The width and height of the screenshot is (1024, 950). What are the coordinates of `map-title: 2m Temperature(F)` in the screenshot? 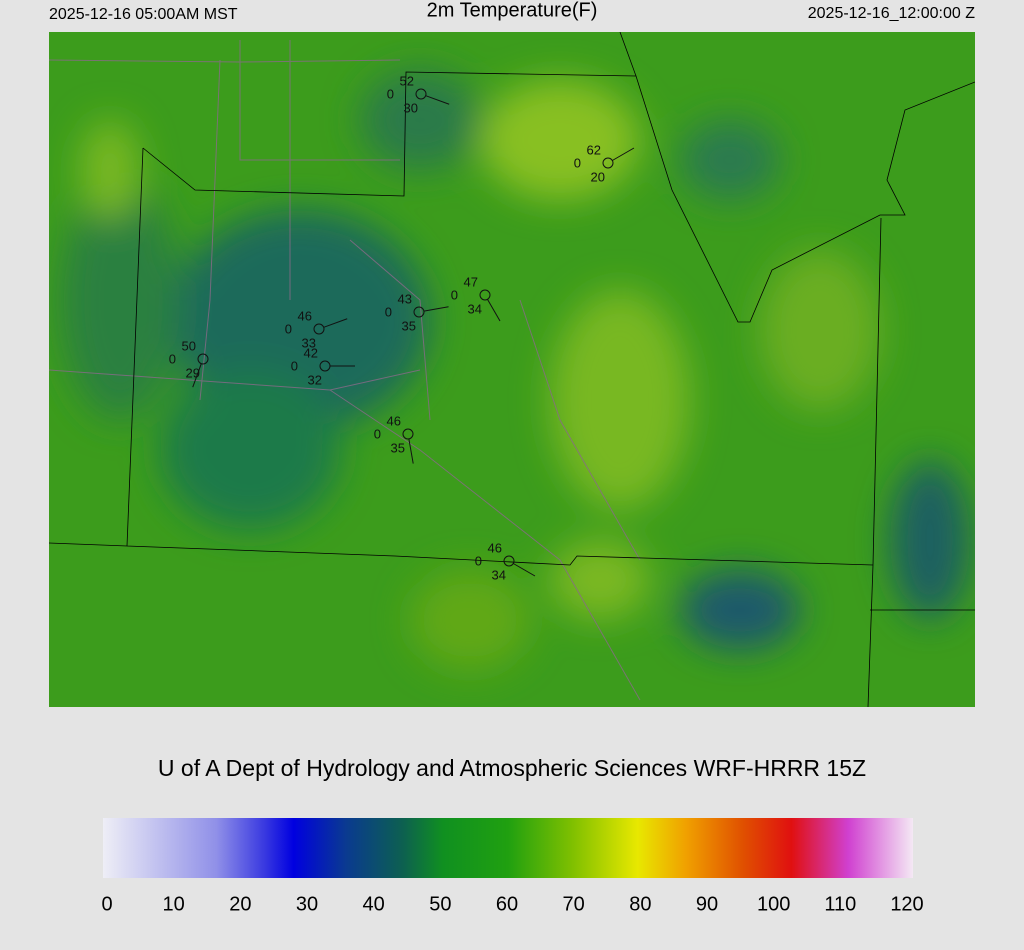 It's located at (512, 10).